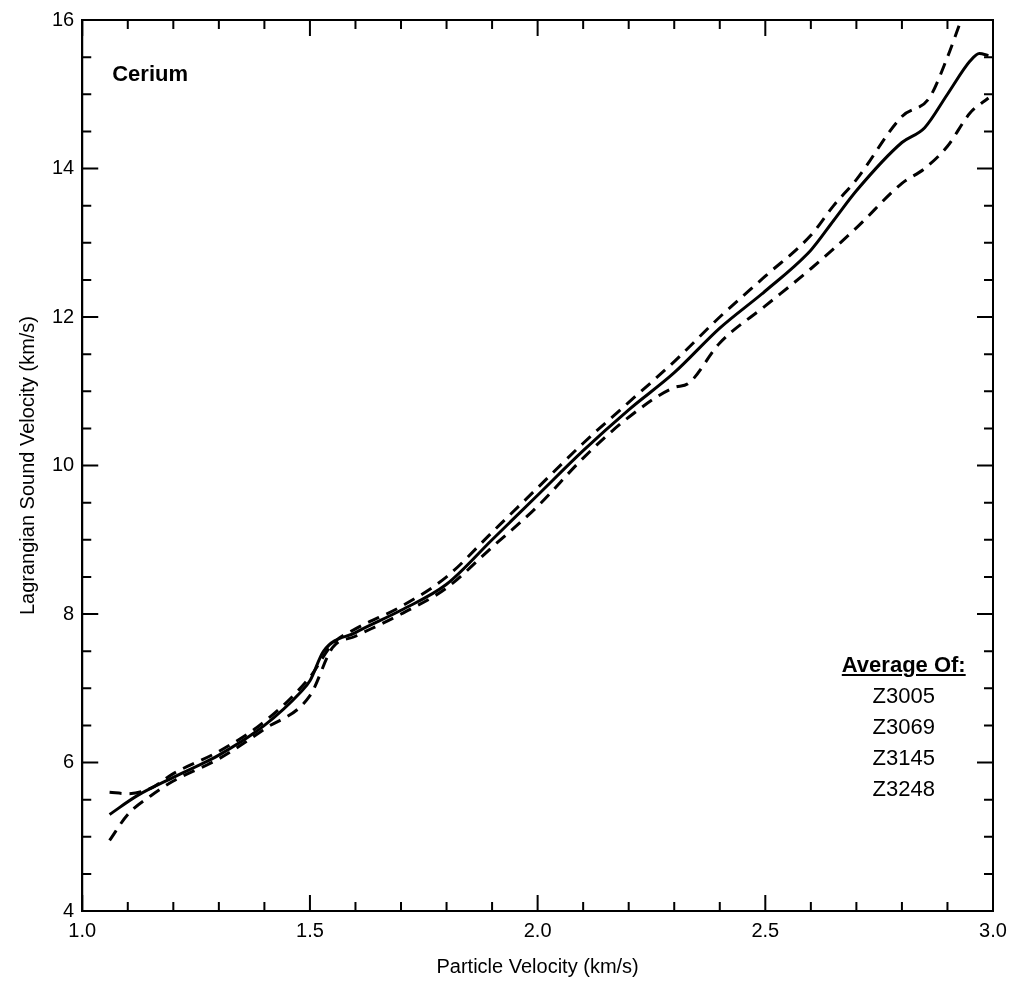 Image resolution: width=1018 pixels, height=991 pixels. Describe the element at coordinates (150, 74) in the screenshot. I see `annotation: Cerium` at that location.